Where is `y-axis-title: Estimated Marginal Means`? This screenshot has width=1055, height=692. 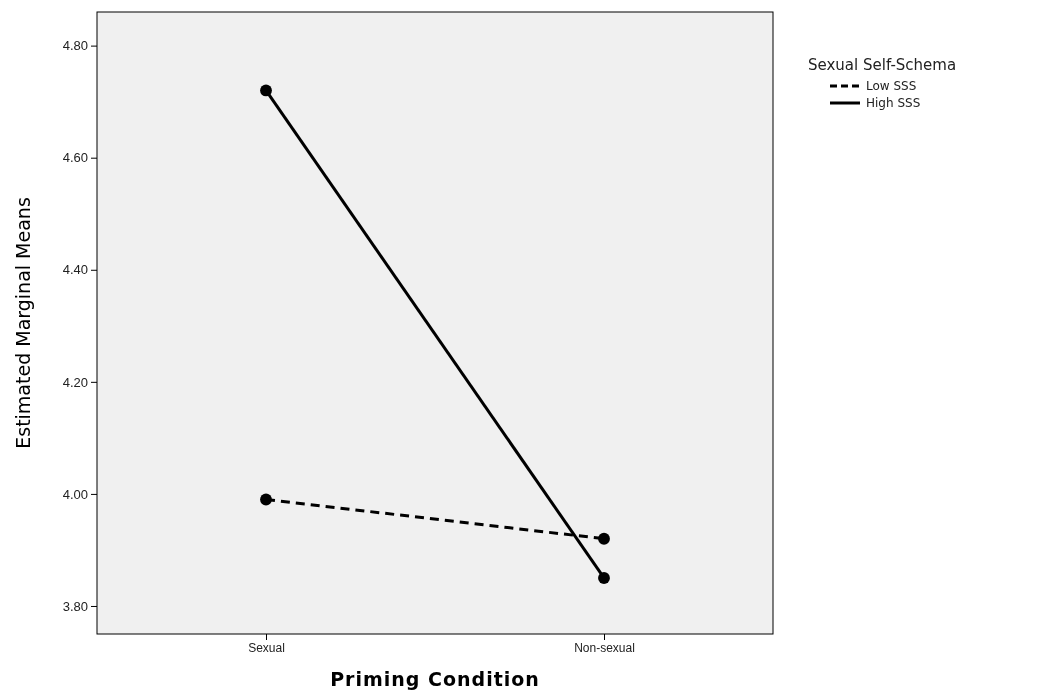
y-axis-title: Estimated Marginal Means is located at coordinates (23, 323).